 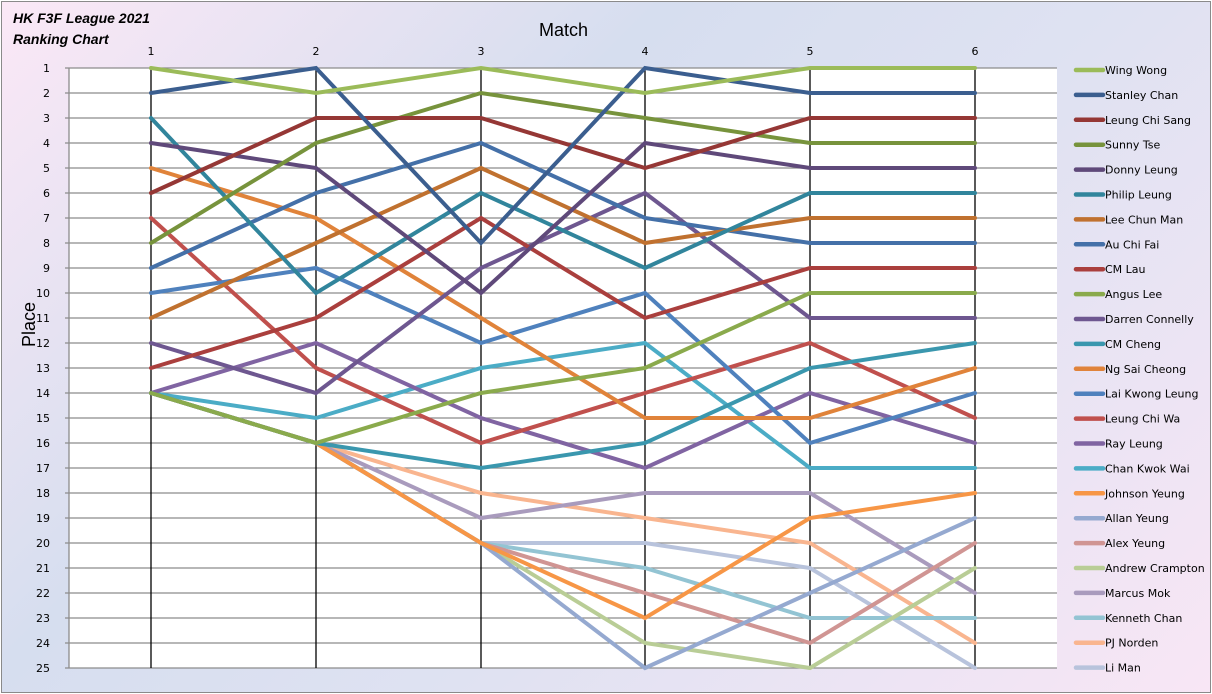 I want to click on legend-item: Allan Yeung, so click(x=1121, y=518).